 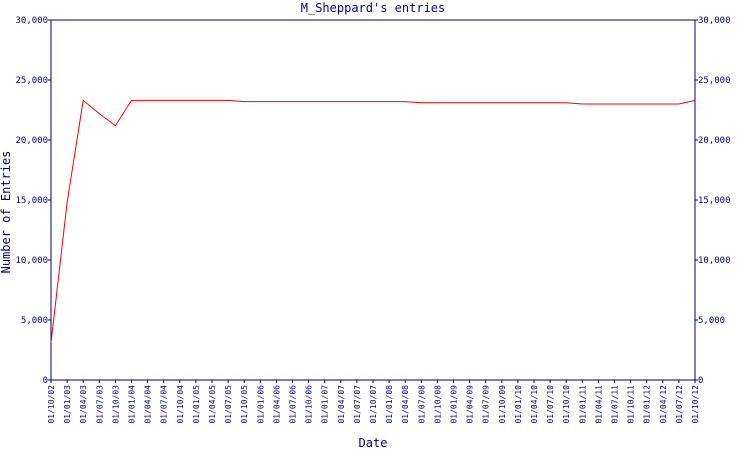 I want to click on x-tick-label: 01/01/09, so click(x=454, y=404).